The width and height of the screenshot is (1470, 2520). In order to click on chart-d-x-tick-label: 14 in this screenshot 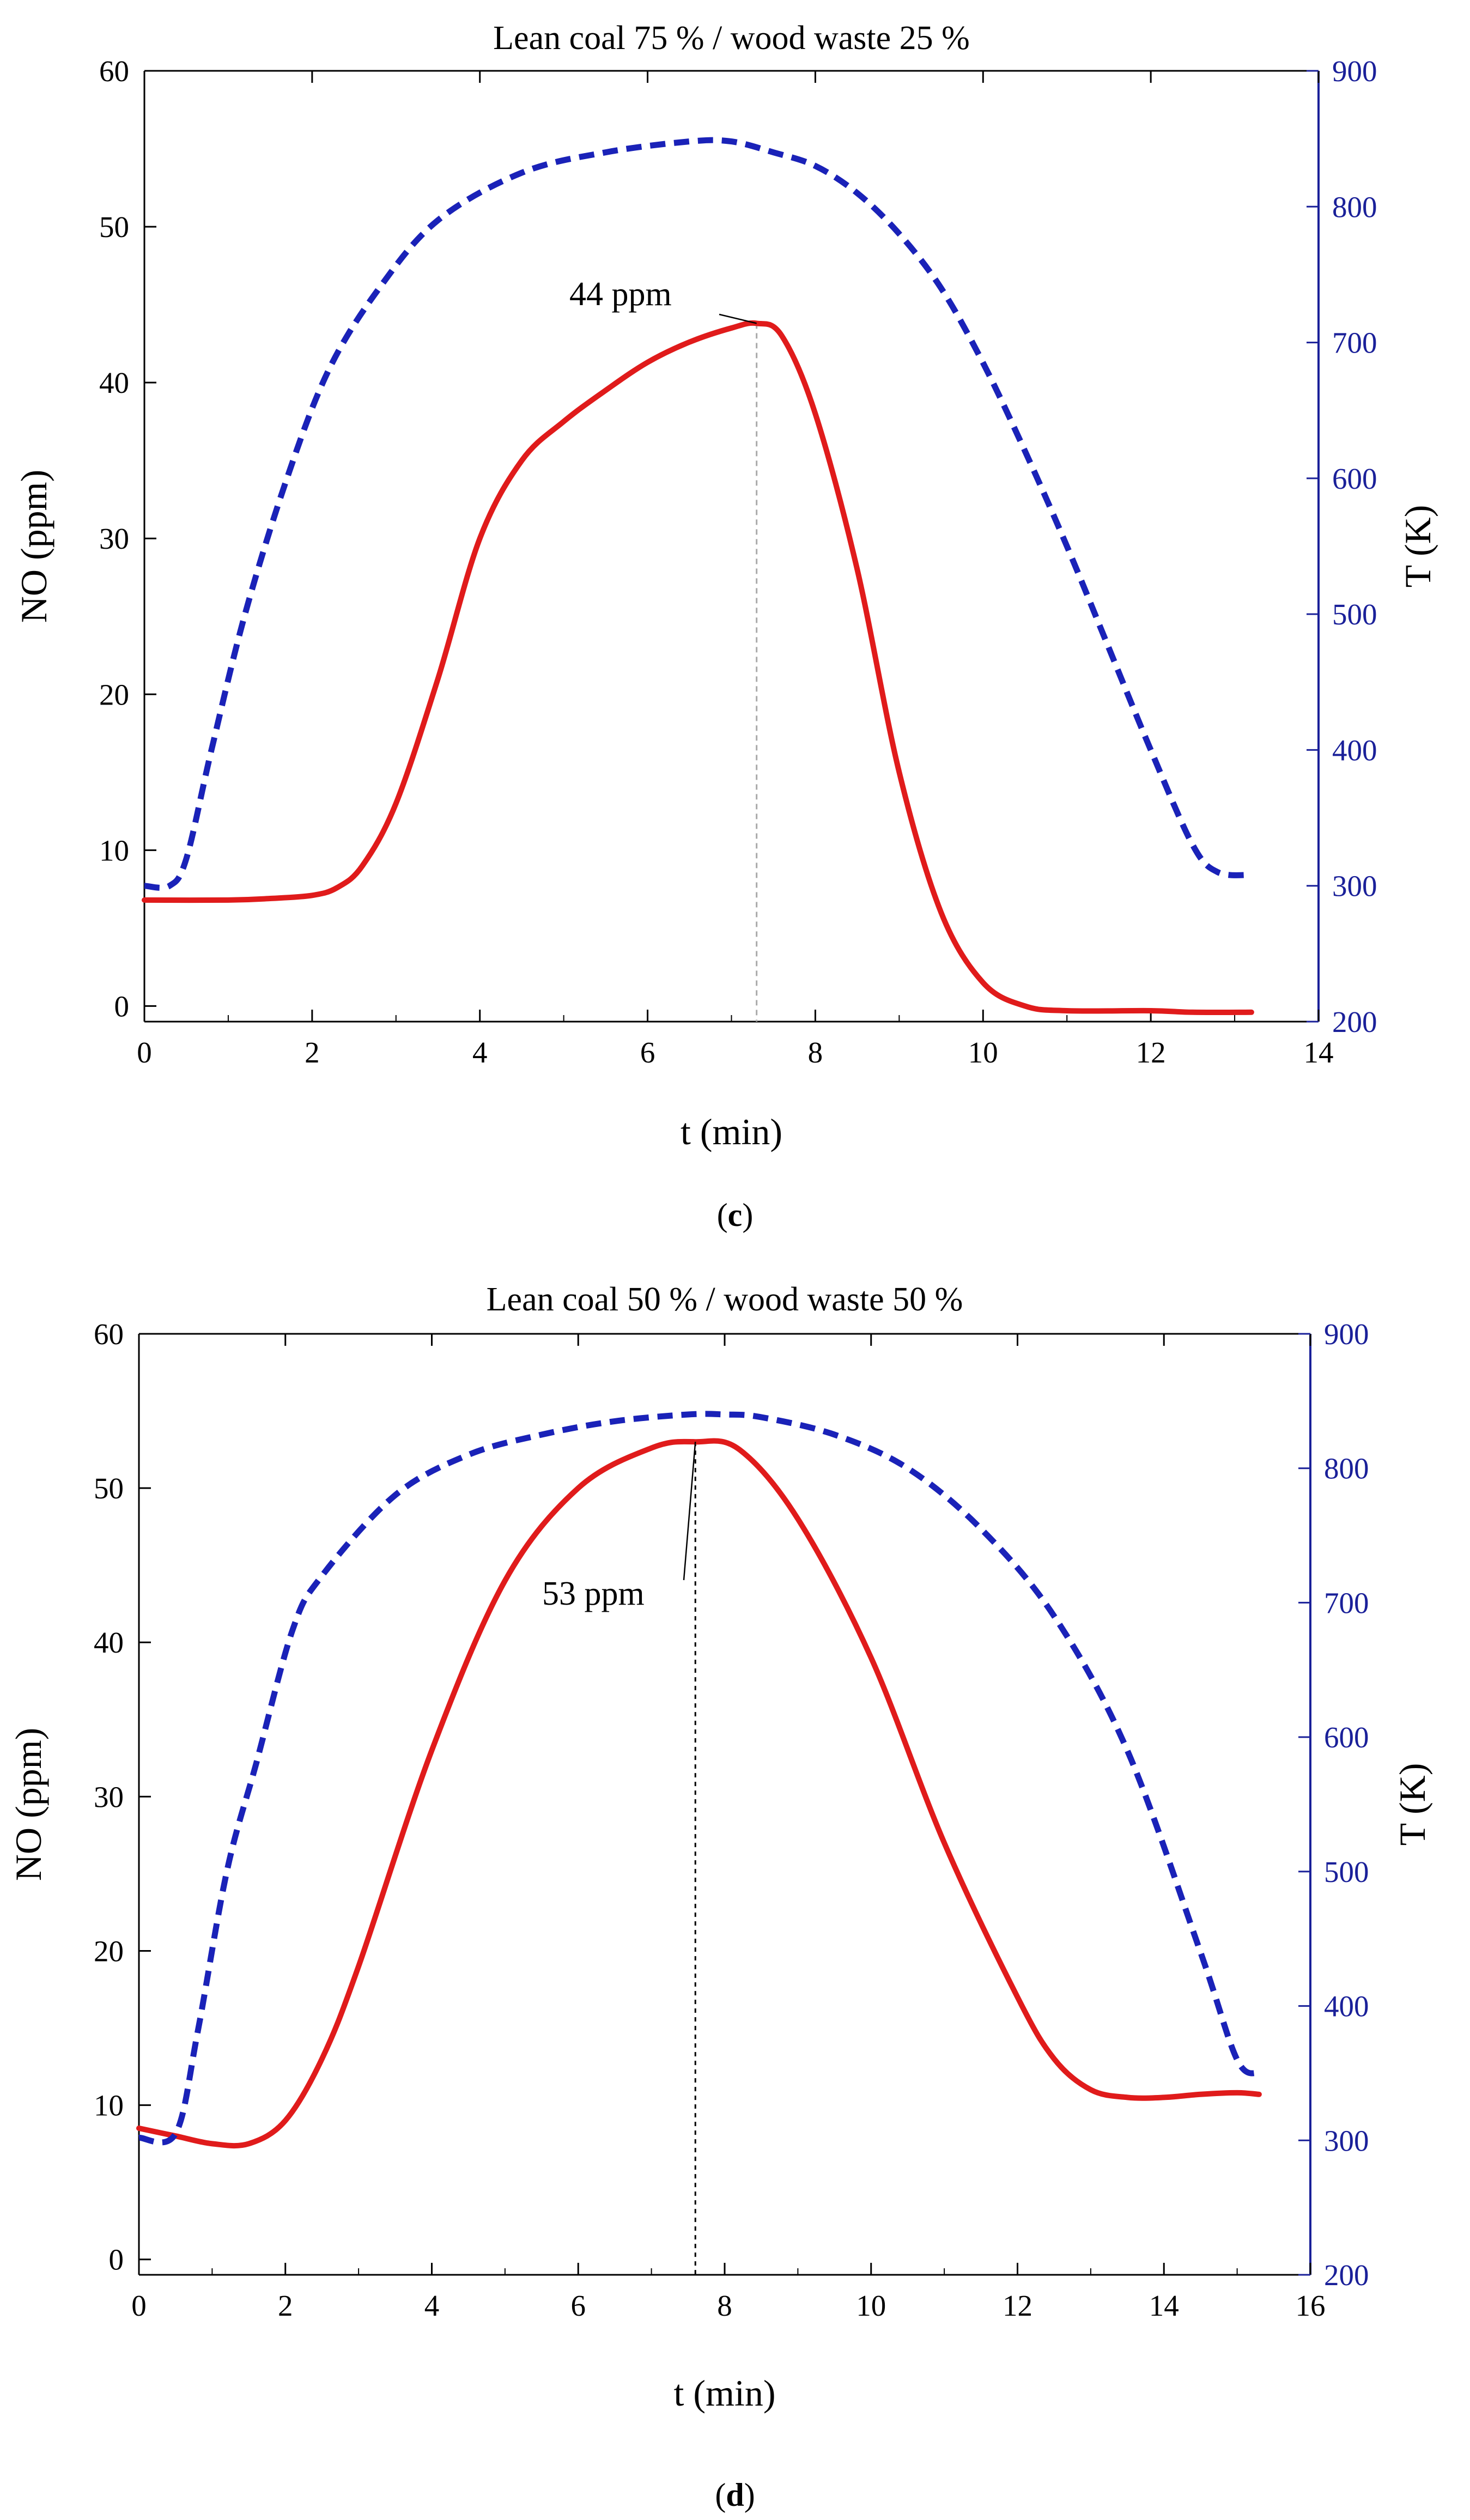, I will do `click(1164, 2305)`.